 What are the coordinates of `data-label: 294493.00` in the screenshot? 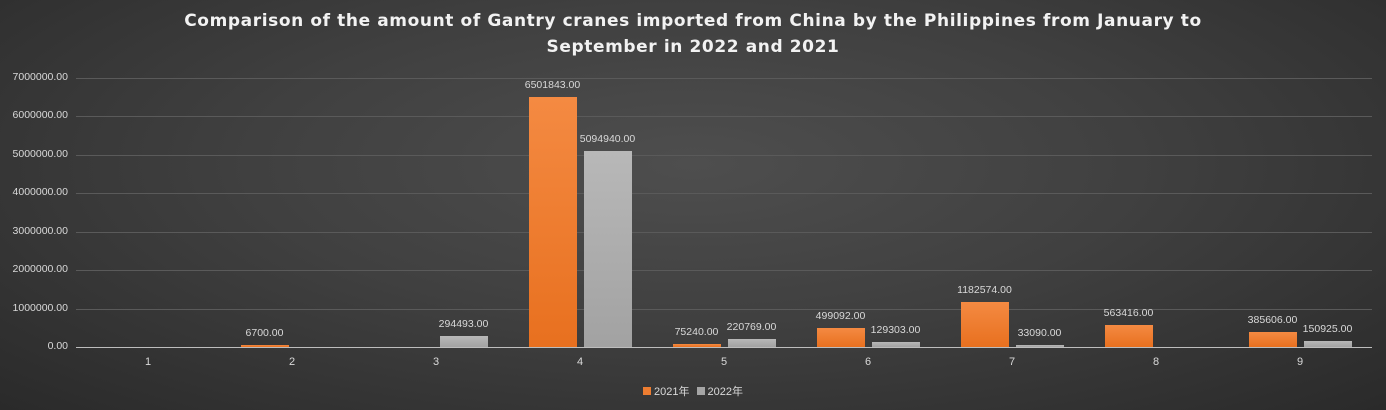 It's located at (463, 323).